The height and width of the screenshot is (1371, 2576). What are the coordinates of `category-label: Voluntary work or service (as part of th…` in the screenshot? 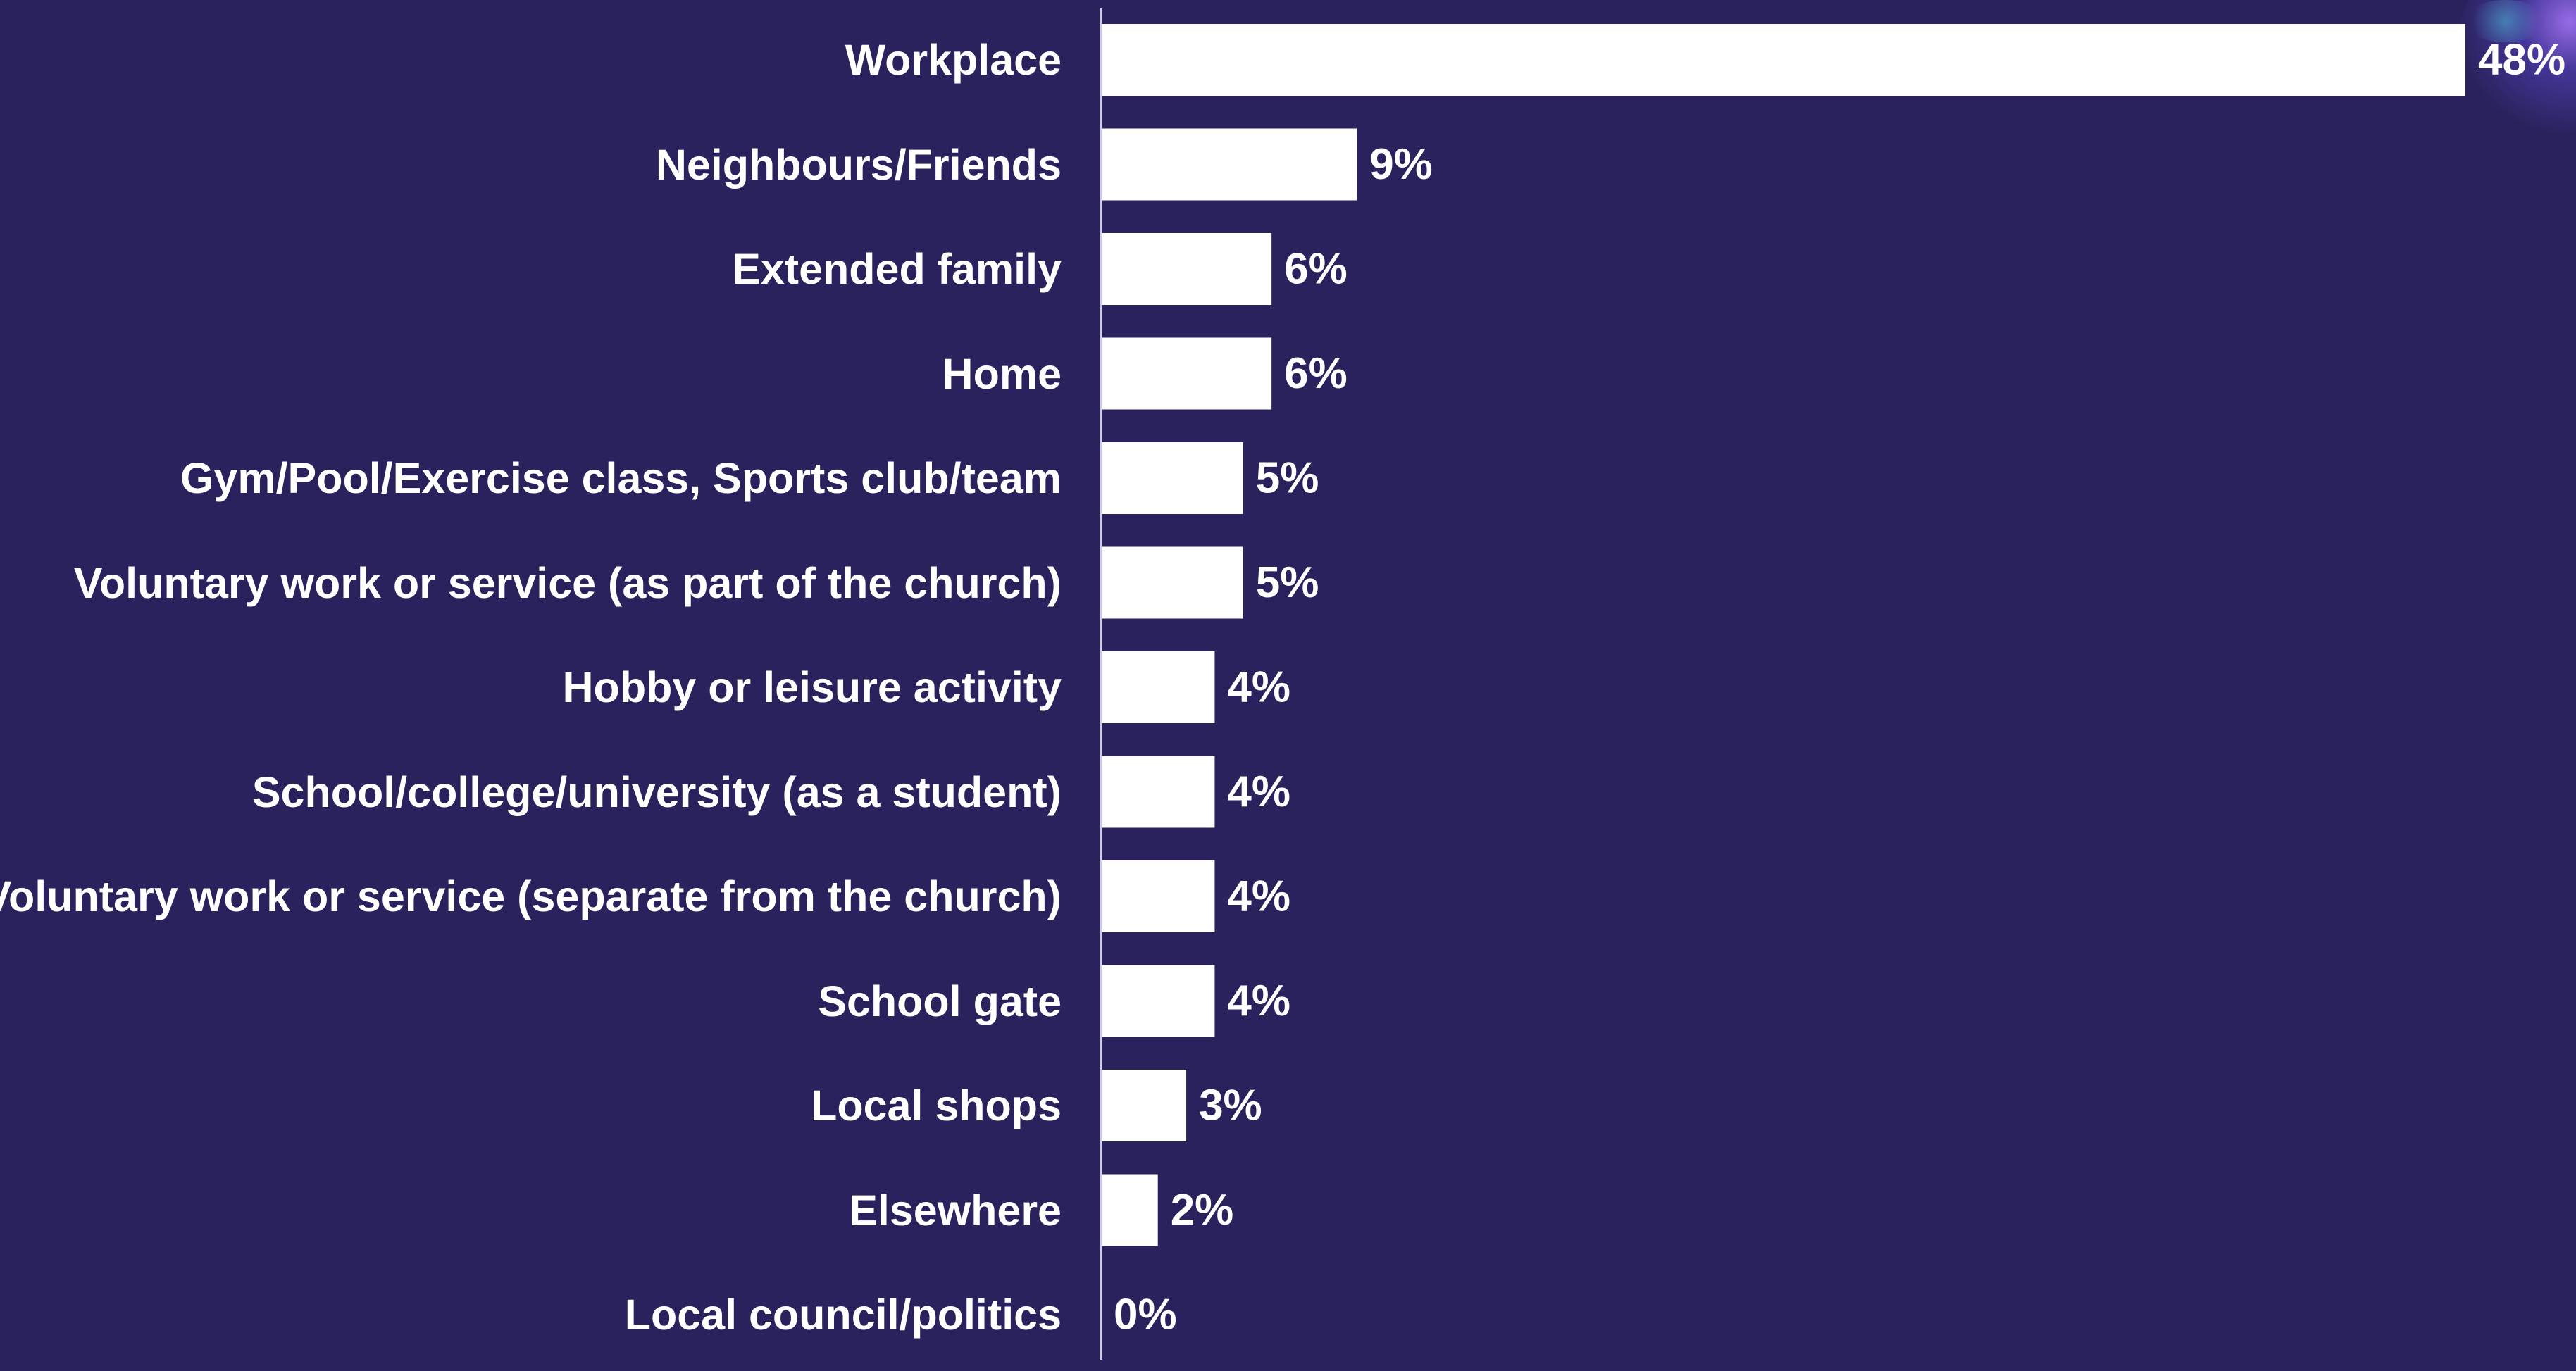 It's located at (567, 582).